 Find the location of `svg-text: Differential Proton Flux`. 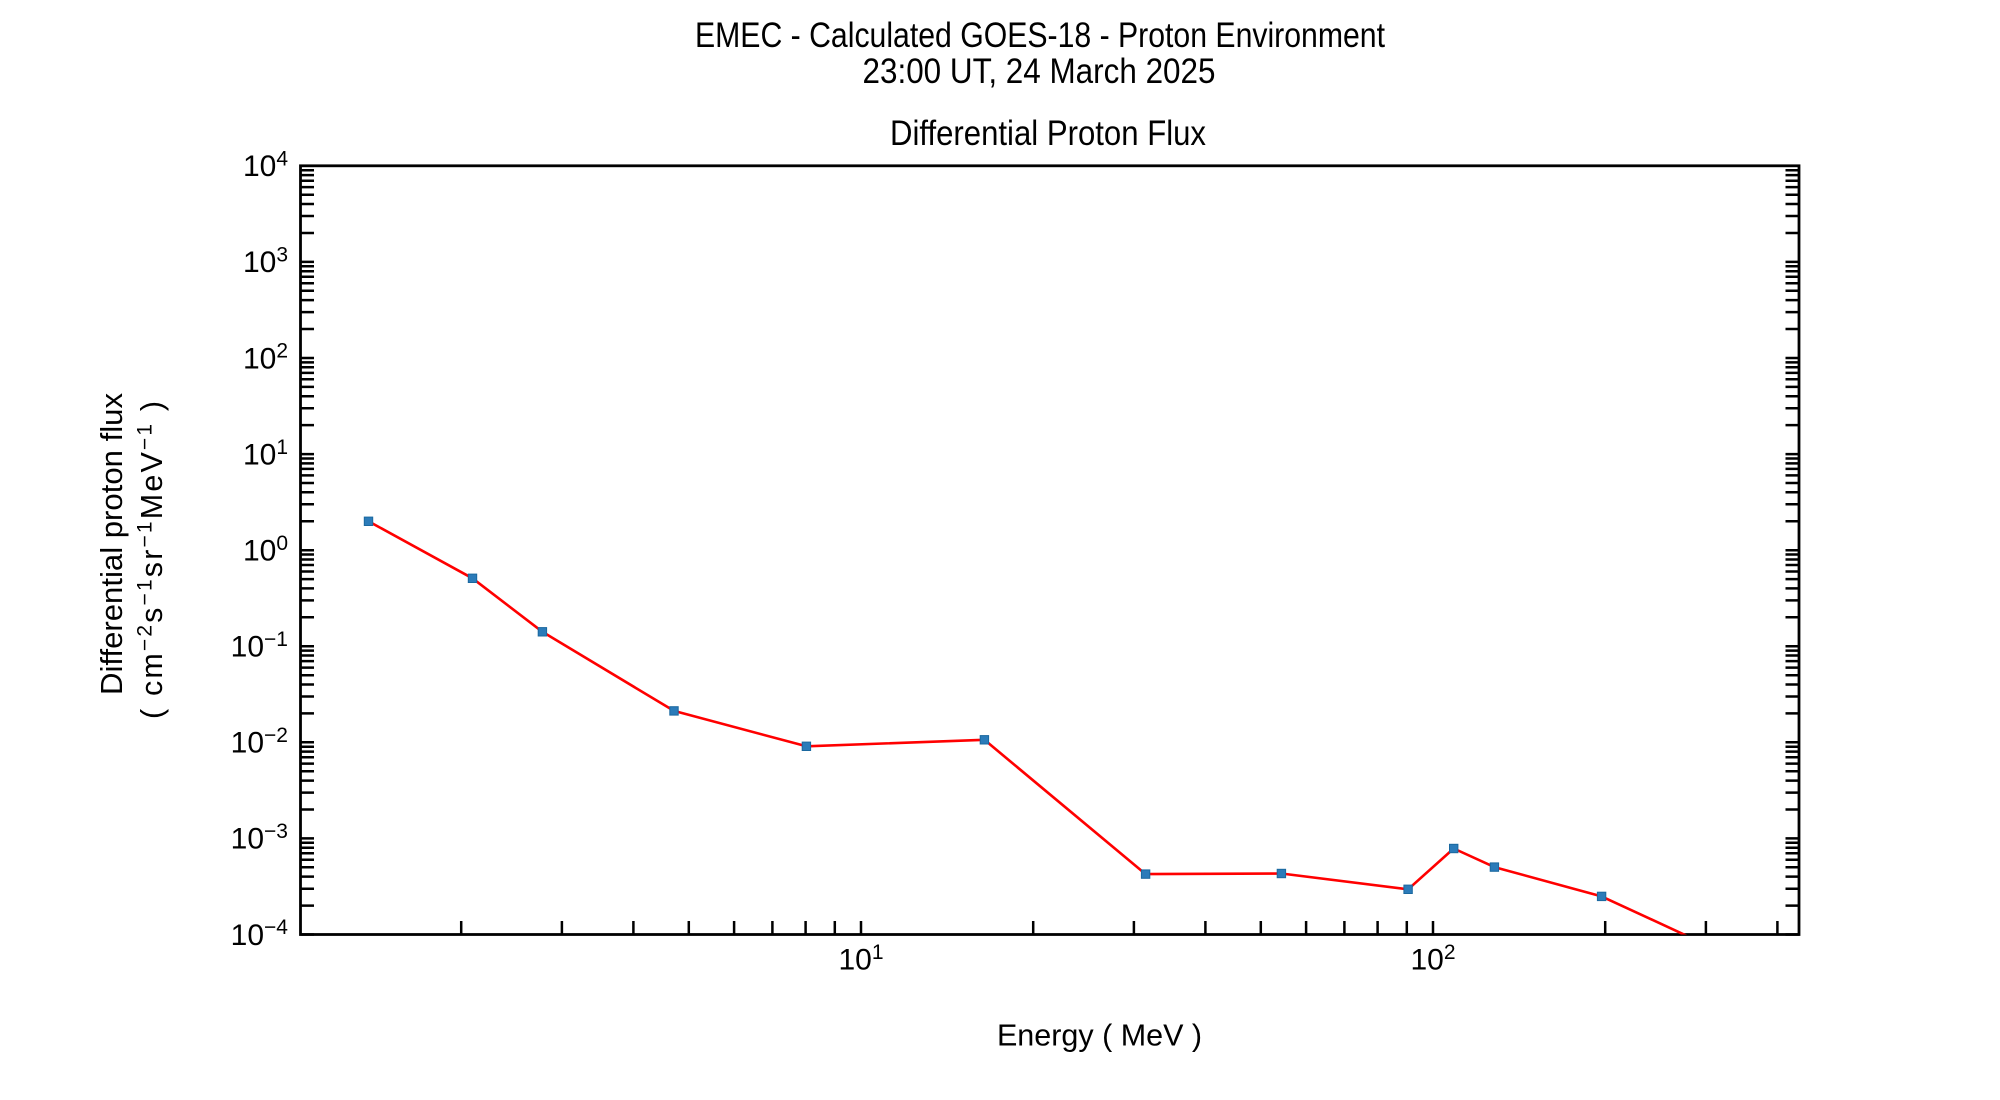

svg-text: Differential Proton Flux is located at coordinates (1048, 133).